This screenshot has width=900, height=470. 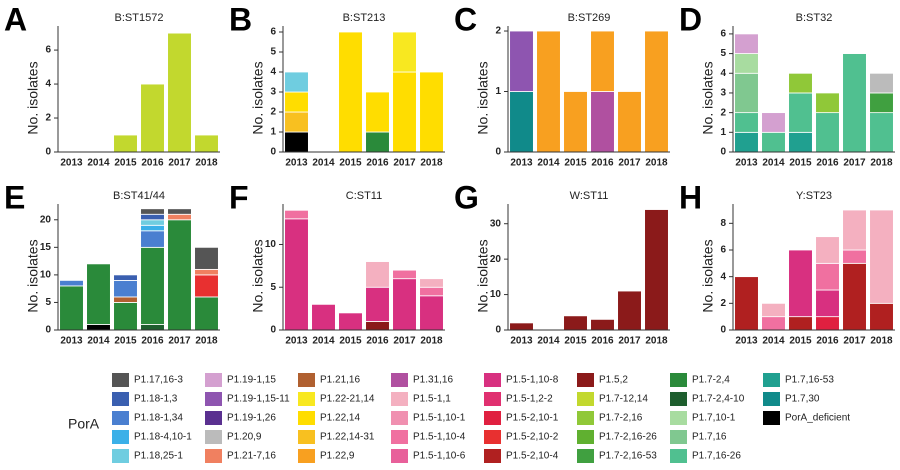 What do you see at coordinates (466, 197) in the screenshot?
I see `panel-letter: G` at bounding box center [466, 197].